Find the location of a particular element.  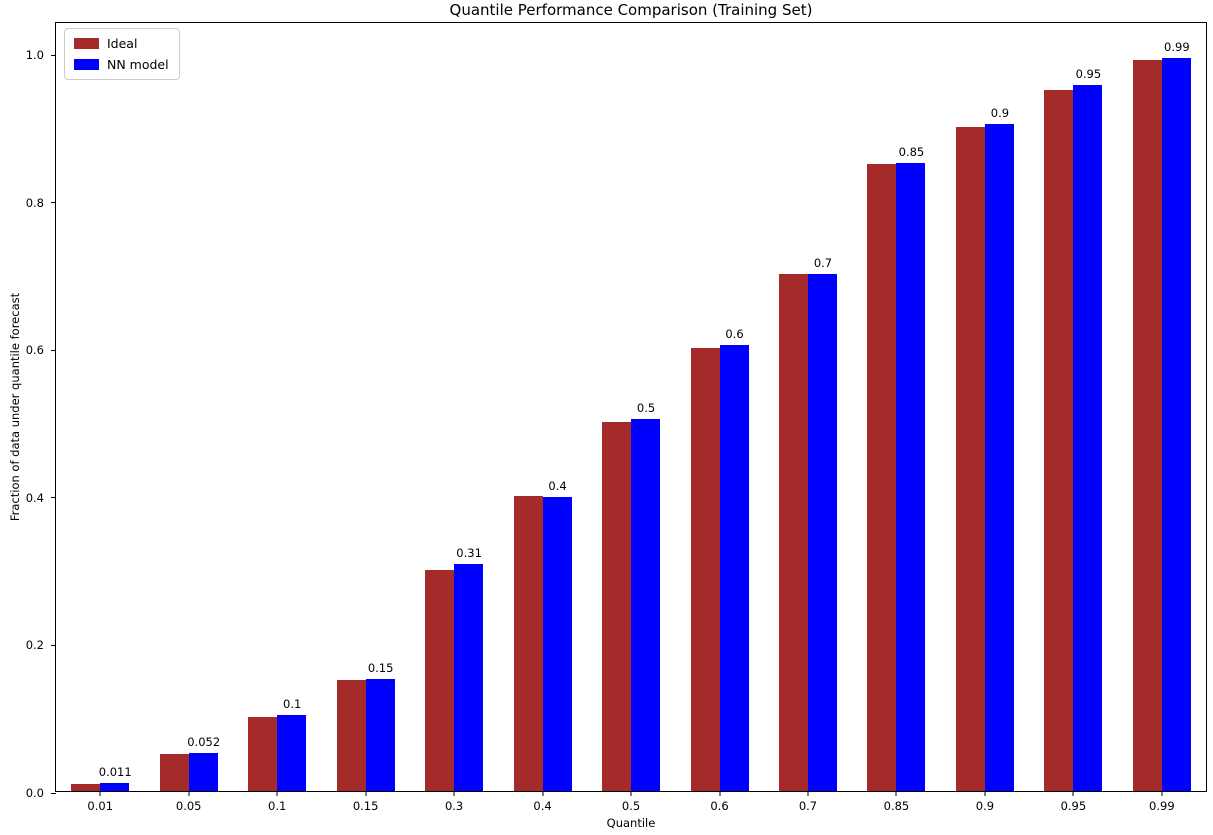

bar-value-label: 0.011 is located at coordinates (115, 771).